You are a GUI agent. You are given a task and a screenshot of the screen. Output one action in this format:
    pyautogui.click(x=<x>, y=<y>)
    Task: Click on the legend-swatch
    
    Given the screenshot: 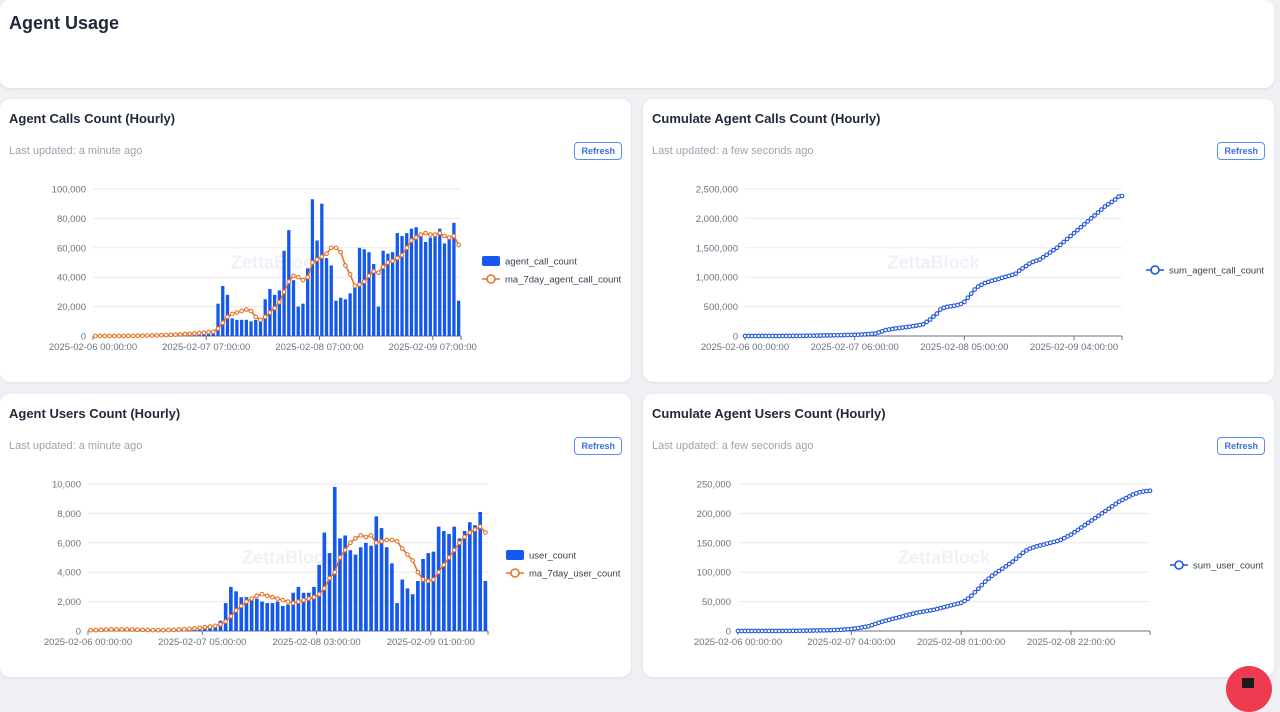 What is the action you would take?
    pyautogui.click(x=515, y=555)
    